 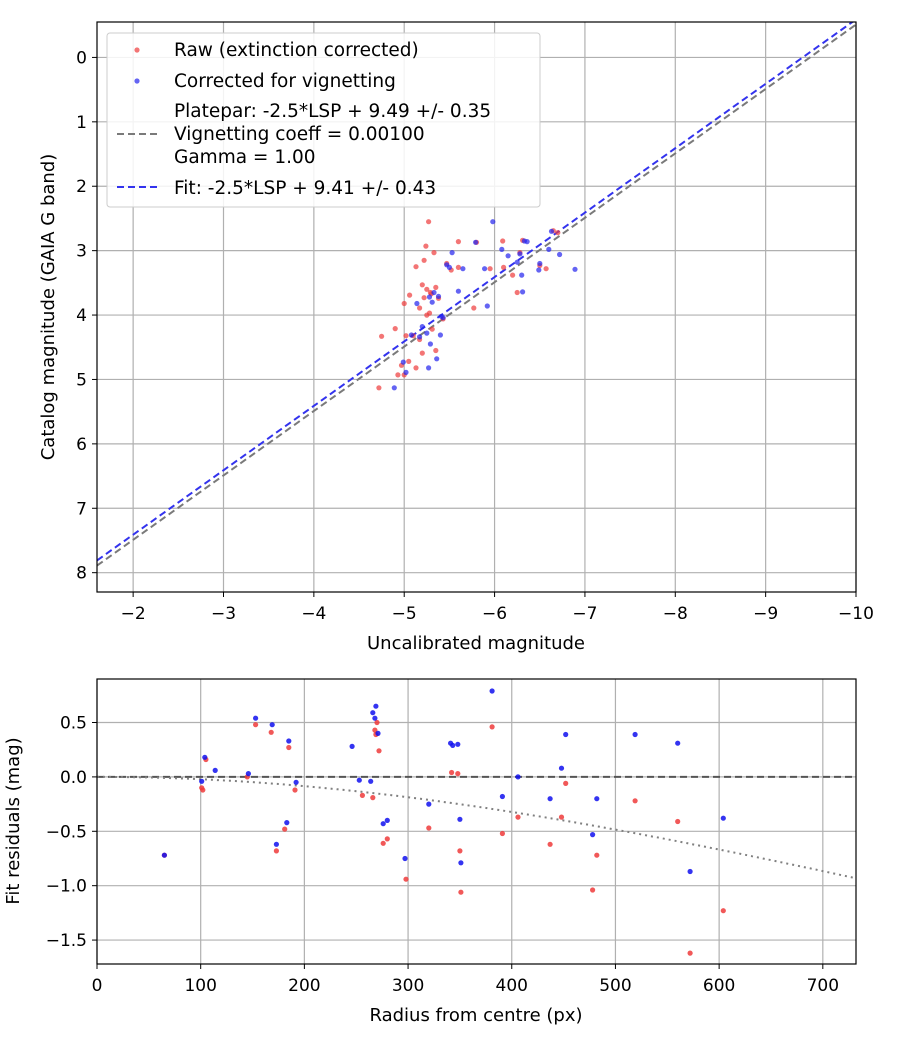 I want to click on top-xtick-label: −3, so click(x=223, y=614).